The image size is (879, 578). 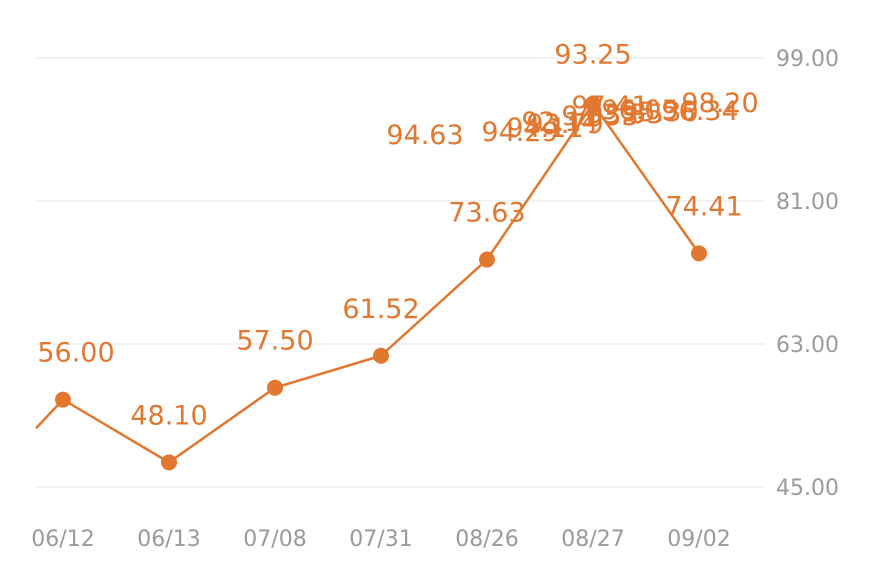 What do you see at coordinates (424, 135) in the screenshot?
I see `data-label-overlap: 94.63` at bounding box center [424, 135].